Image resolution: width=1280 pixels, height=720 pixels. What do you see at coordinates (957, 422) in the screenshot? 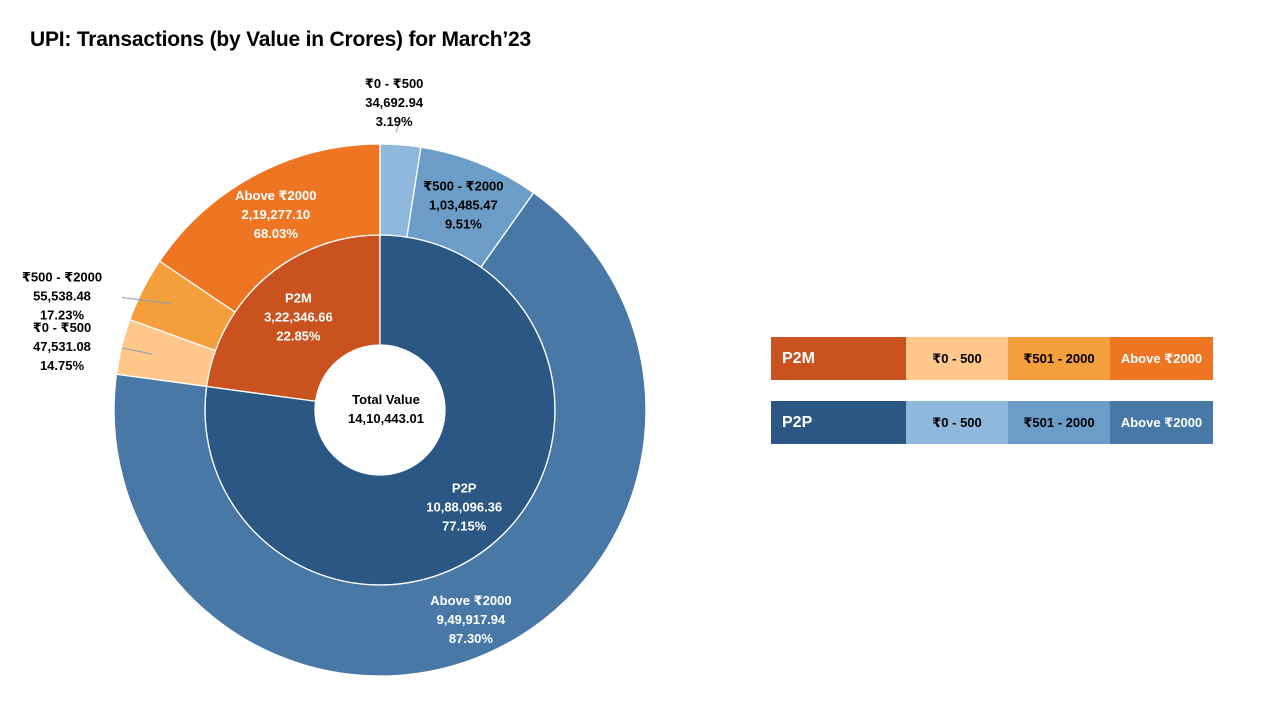
I see `legend-p2p-bucket-low: ₹0 - 500` at bounding box center [957, 422].